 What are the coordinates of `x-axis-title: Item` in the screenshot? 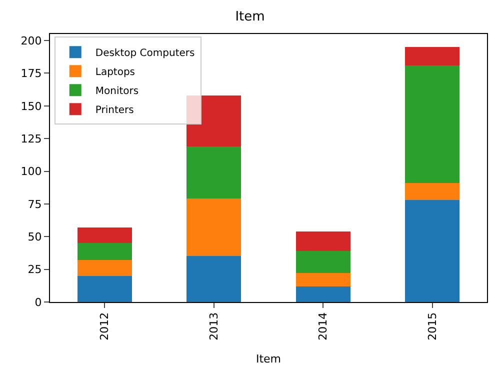 It's located at (269, 359).